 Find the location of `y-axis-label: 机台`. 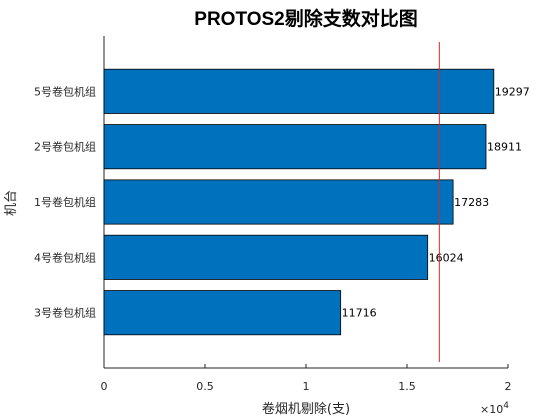

y-axis-label: 机台 is located at coordinates (11, 203).